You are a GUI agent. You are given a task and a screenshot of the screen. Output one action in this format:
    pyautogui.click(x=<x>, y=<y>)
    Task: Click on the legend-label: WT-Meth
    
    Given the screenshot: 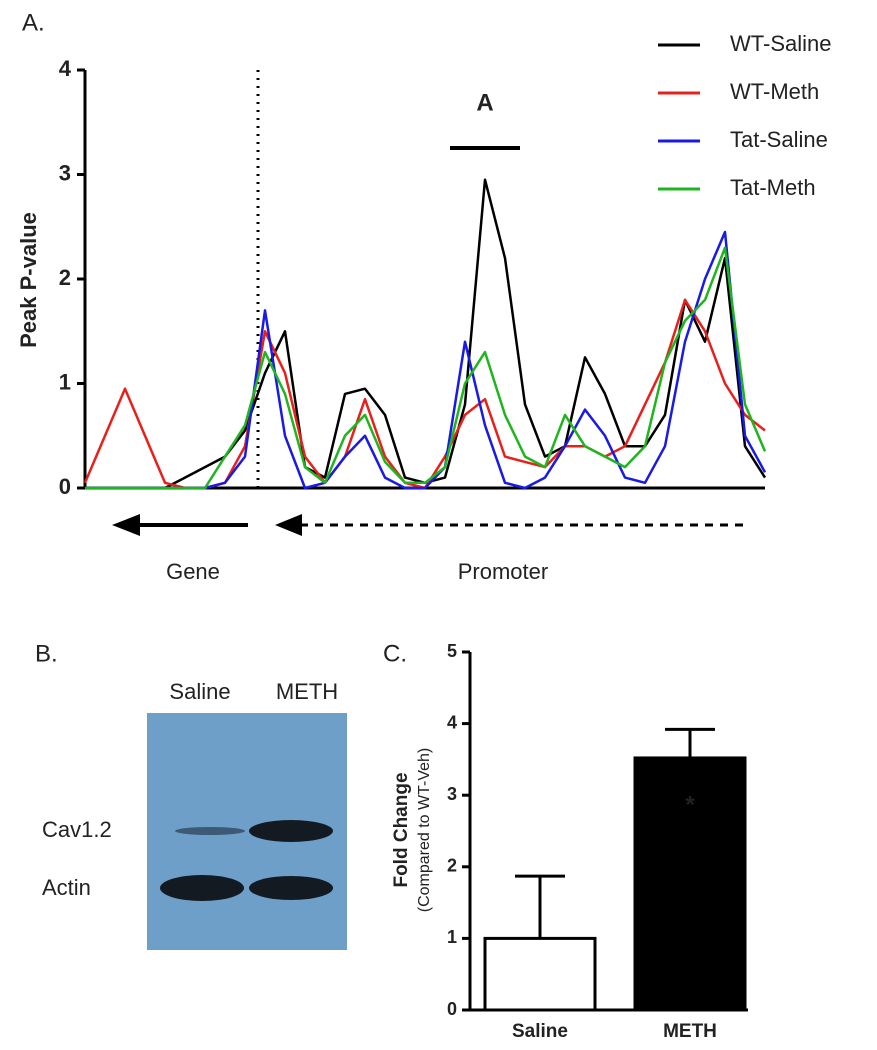 What is the action you would take?
    pyautogui.click(x=774, y=91)
    